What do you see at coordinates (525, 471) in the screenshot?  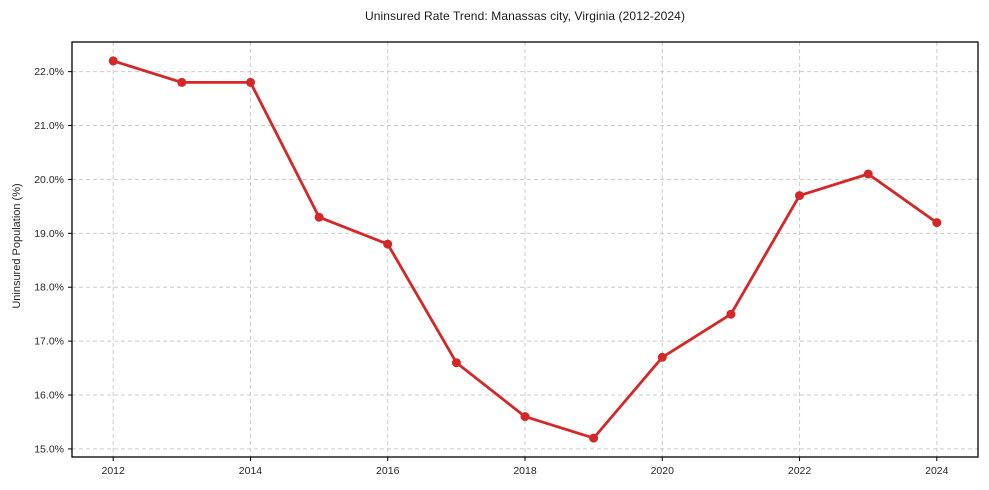 I see `x-tick-label: 2018` at bounding box center [525, 471].